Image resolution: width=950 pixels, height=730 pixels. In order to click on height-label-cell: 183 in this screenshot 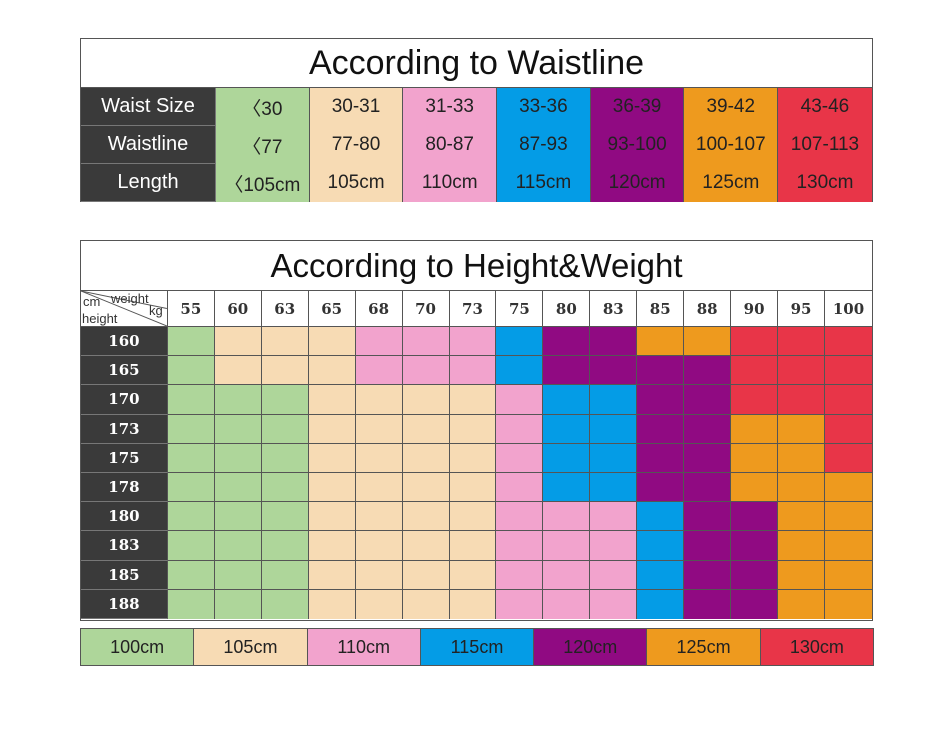, I will do `click(124, 546)`.